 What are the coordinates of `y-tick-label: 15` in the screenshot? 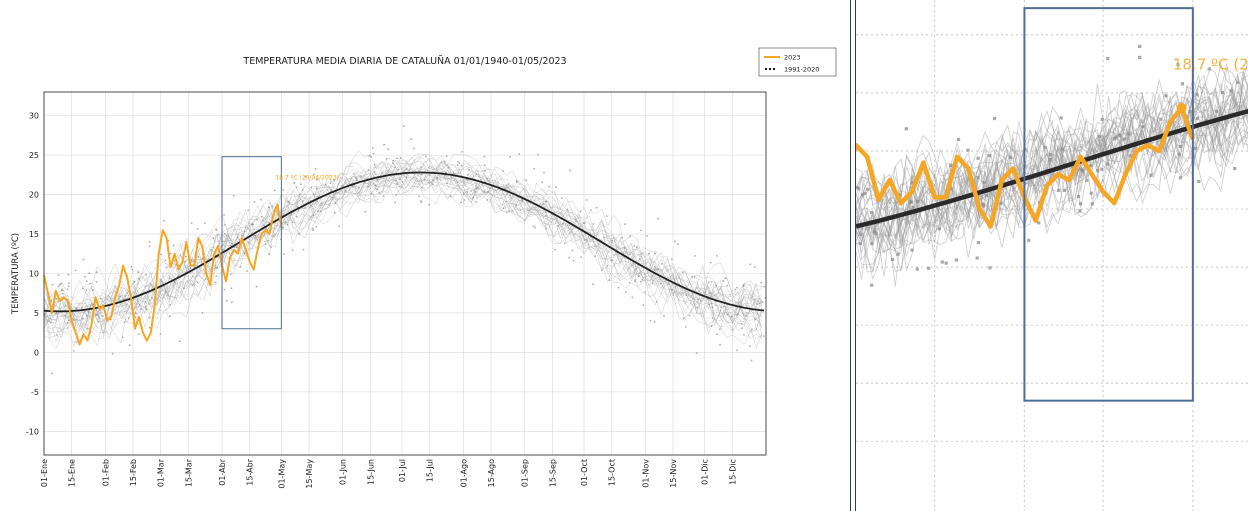 It's located at (34, 234).